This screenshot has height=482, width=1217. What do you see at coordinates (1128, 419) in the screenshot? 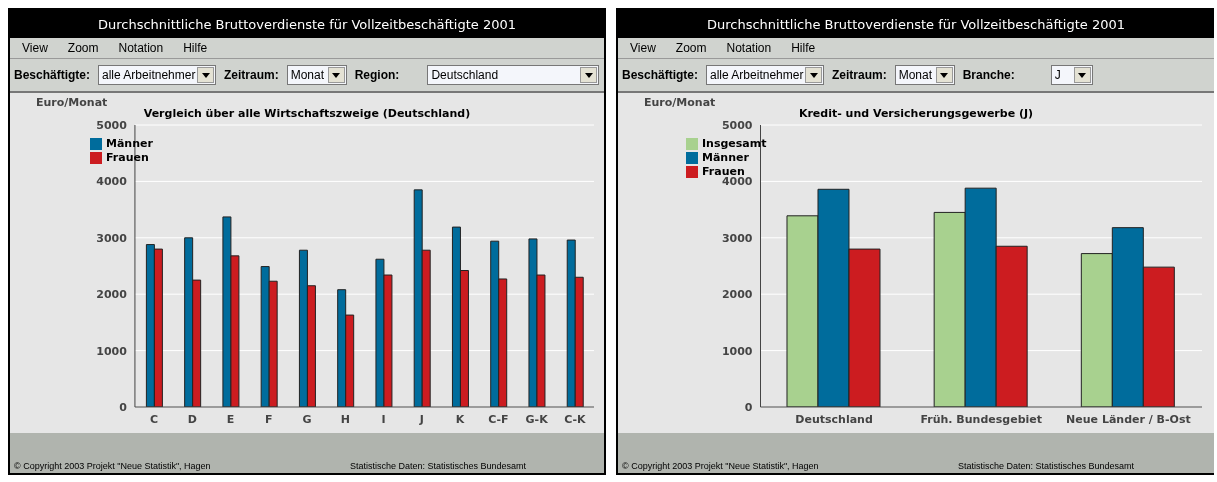
I see `x-tick-label: Neue Länder / B-Ost` at bounding box center [1128, 419].